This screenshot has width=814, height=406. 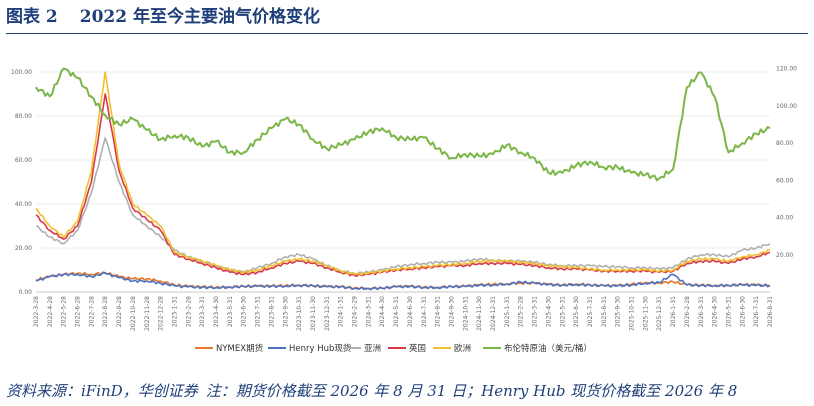 What do you see at coordinates (105, 311) in the screenshot?
I see `x-tick: 2022-8-28` at bounding box center [105, 311].